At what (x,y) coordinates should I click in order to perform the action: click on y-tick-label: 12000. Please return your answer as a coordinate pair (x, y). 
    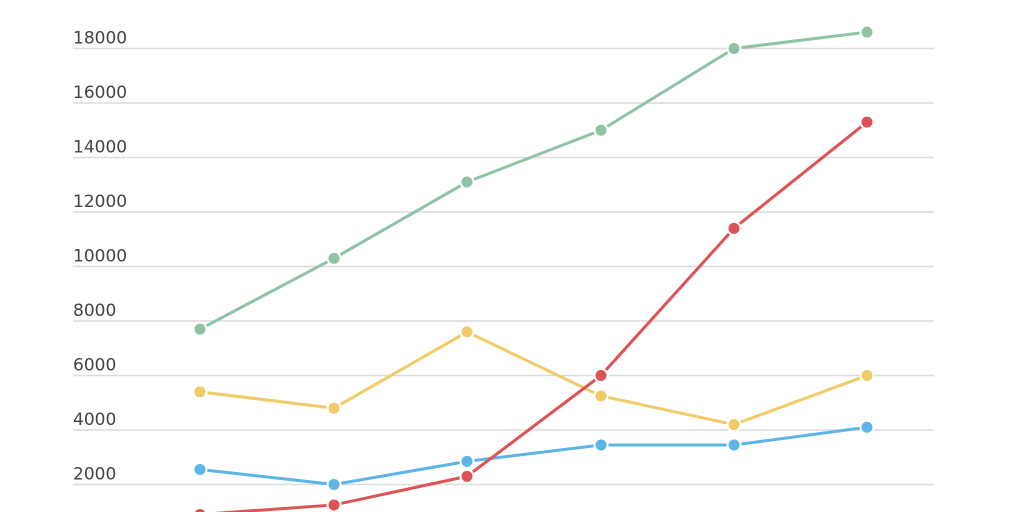
    Looking at the image, I should click on (100, 202).